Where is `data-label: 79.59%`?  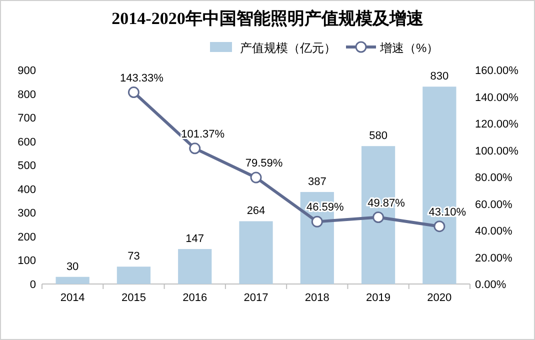
data-label: 79.59% is located at coordinates (264, 164).